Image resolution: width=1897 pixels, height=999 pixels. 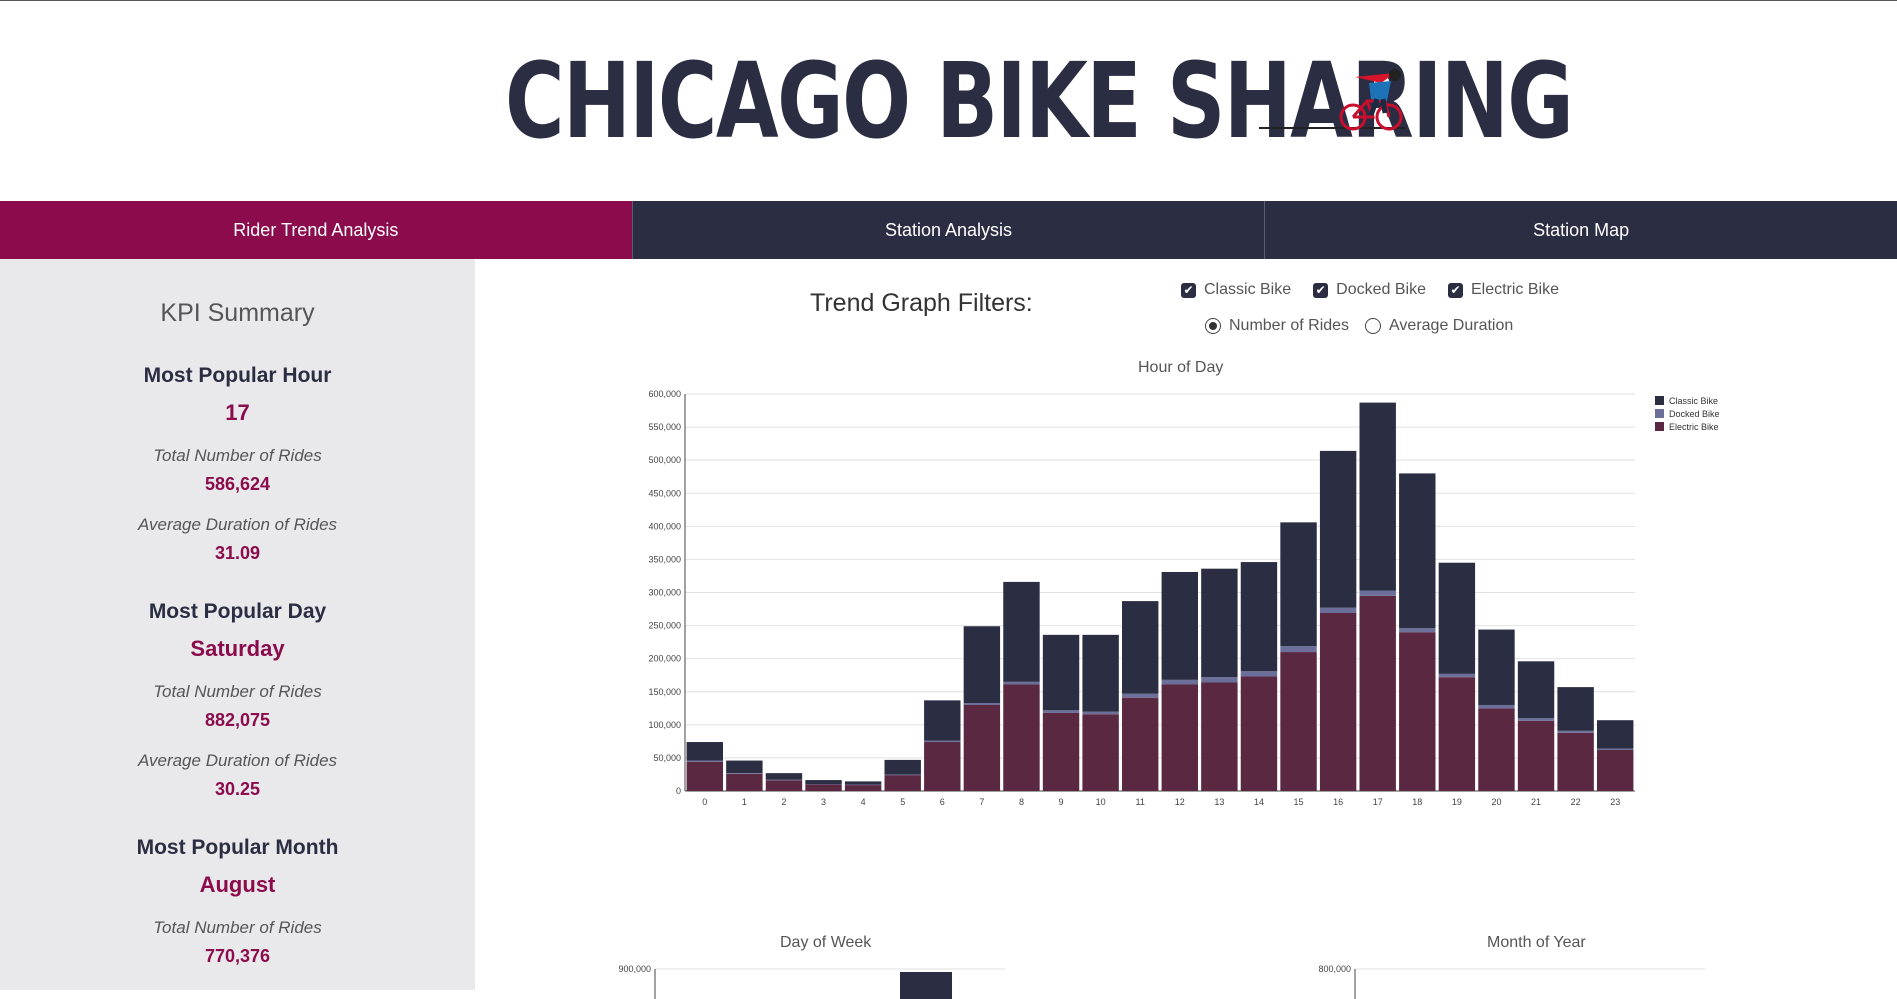 What do you see at coordinates (1061, 802) in the screenshot?
I see `x-tick-label: 9` at bounding box center [1061, 802].